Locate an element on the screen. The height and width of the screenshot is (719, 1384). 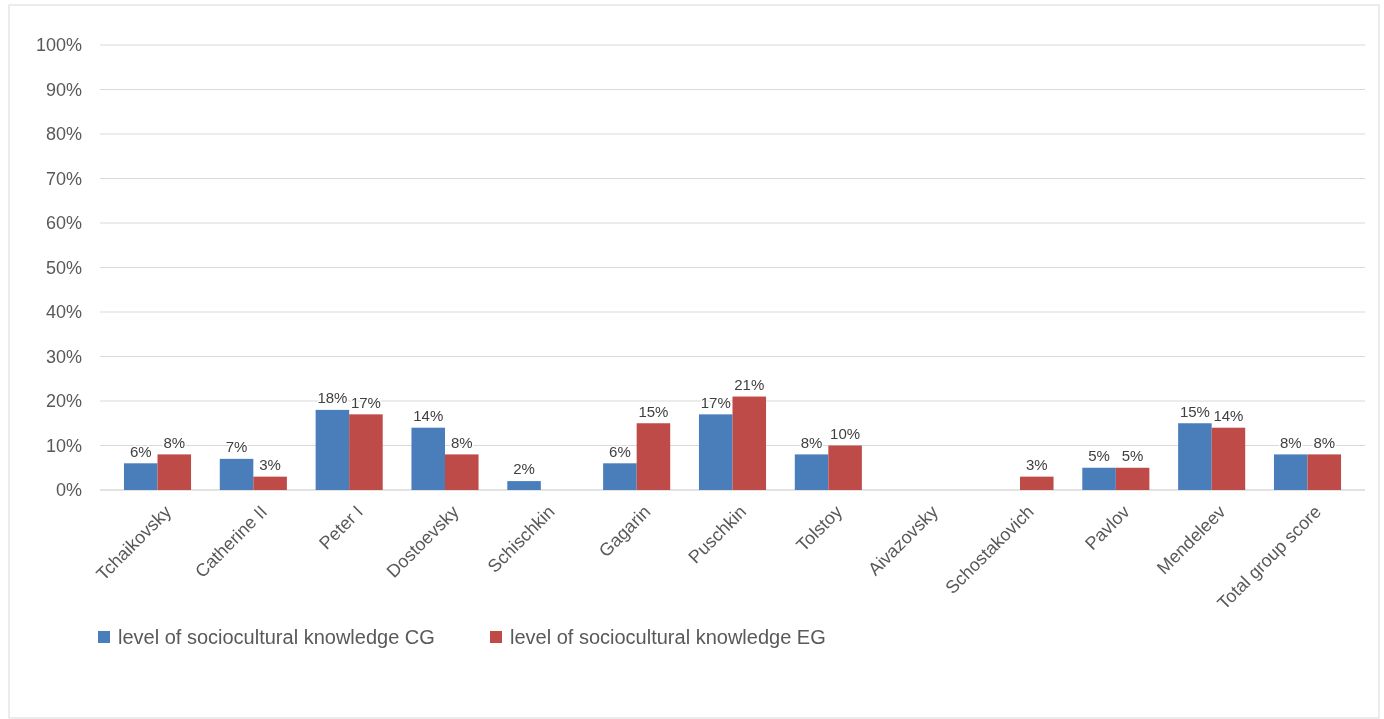
y-tick-label: 70% is located at coordinates (63, 178).